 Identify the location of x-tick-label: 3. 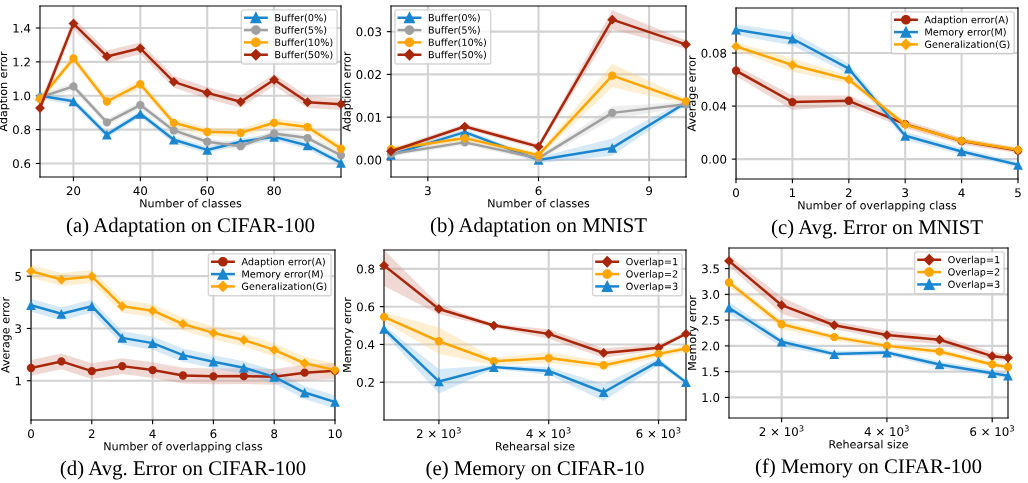
(905, 193).